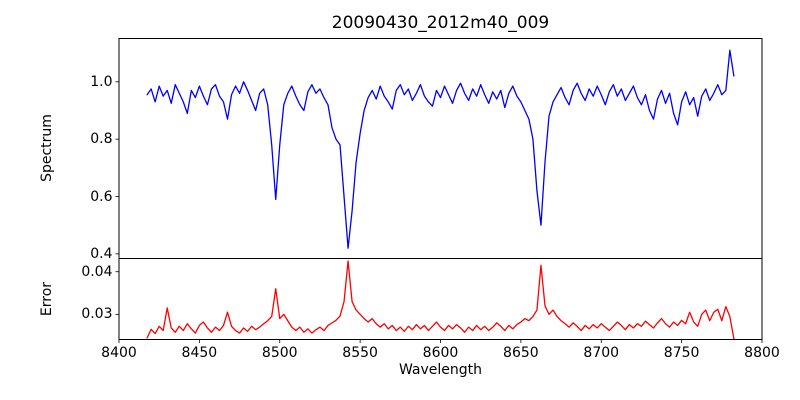 Image resolution: width=800 pixels, height=400 pixels. Describe the element at coordinates (521, 353) in the screenshot. I see `x-tick-label: 8650` at that location.